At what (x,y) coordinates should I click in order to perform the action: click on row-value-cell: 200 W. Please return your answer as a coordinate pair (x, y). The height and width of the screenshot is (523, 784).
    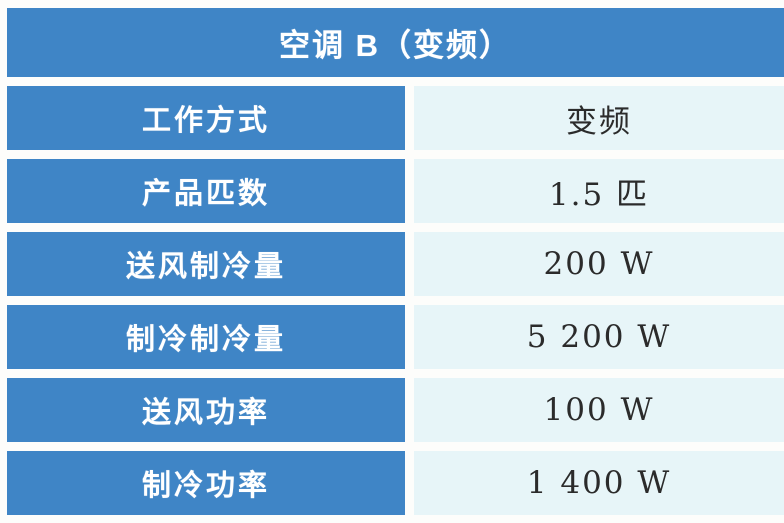
    Looking at the image, I should click on (599, 264).